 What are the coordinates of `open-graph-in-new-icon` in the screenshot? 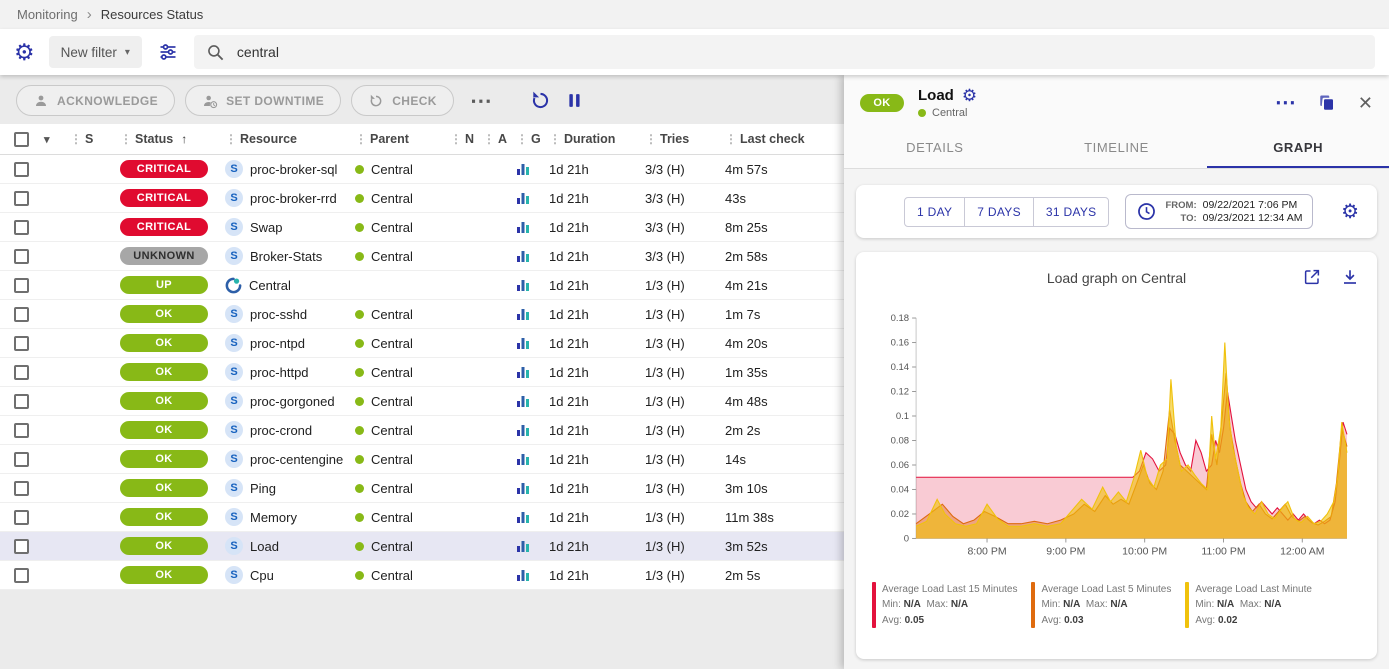 It's located at (1312, 277).